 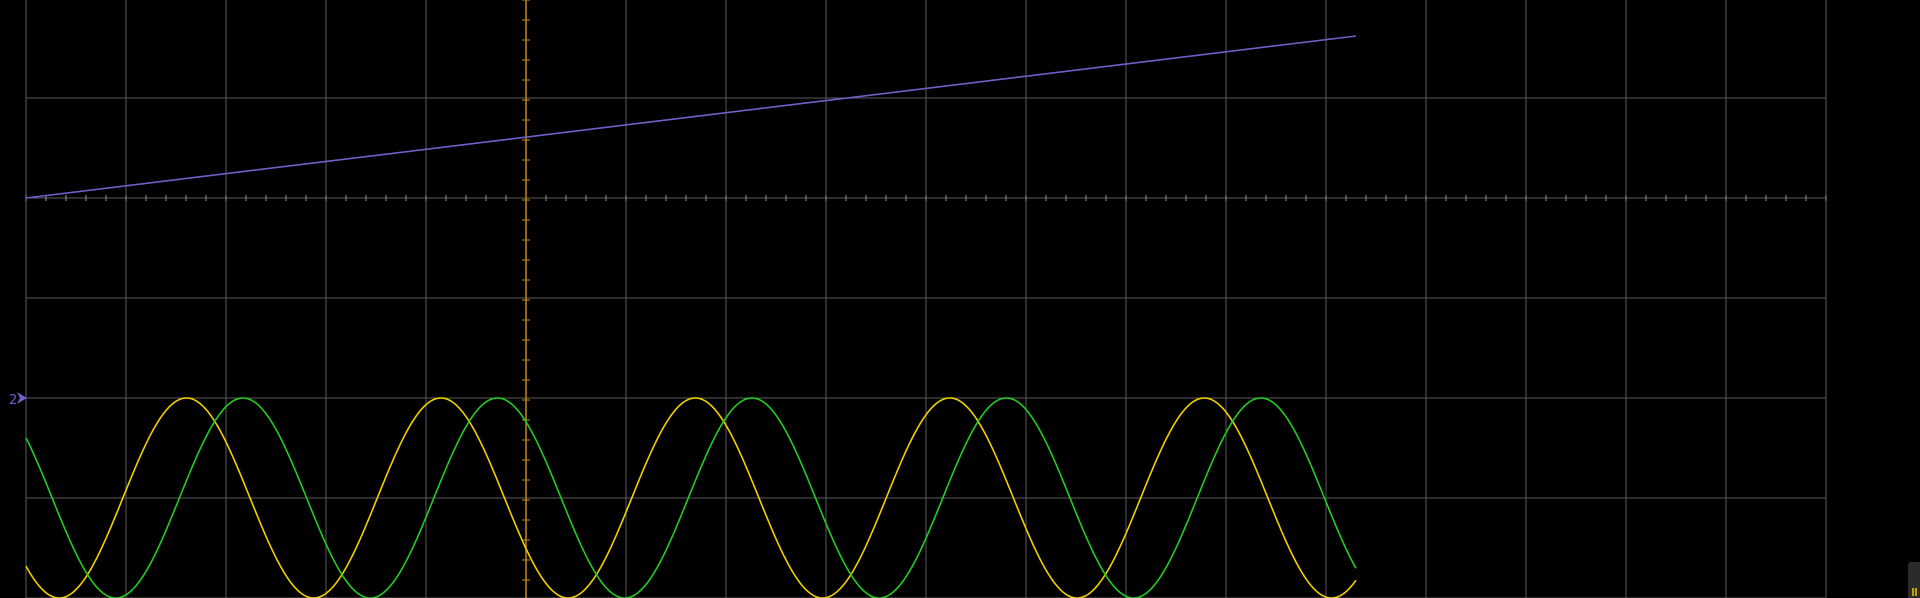 What do you see at coordinates (1914, 580) in the screenshot?
I see `panel-handle-icon` at bounding box center [1914, 580].